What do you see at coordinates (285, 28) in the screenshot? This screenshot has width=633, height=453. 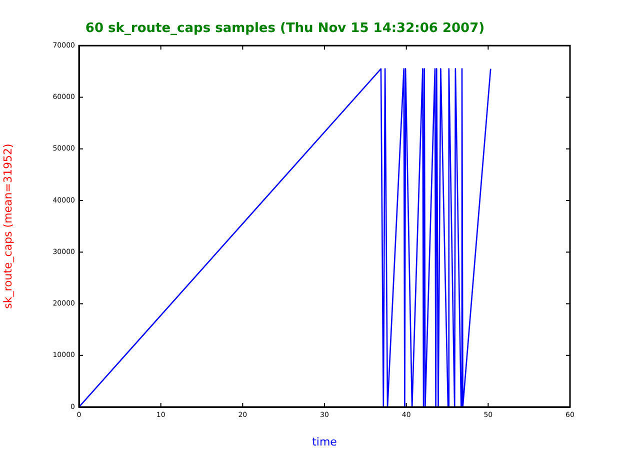 I see `chart-title: 60 sk_route_caps samples (Thu Nov 15 14:32:06 2007)` at bounding box center [285, 28].